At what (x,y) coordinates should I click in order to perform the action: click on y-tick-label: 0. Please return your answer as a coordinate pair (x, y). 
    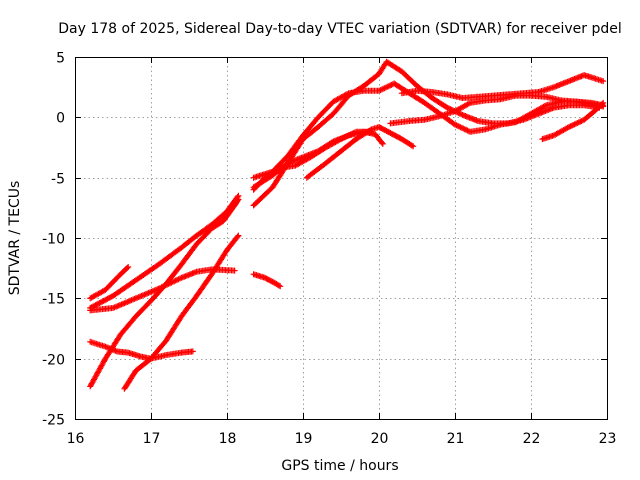
    Looking at the image, I should click on (60, 119).